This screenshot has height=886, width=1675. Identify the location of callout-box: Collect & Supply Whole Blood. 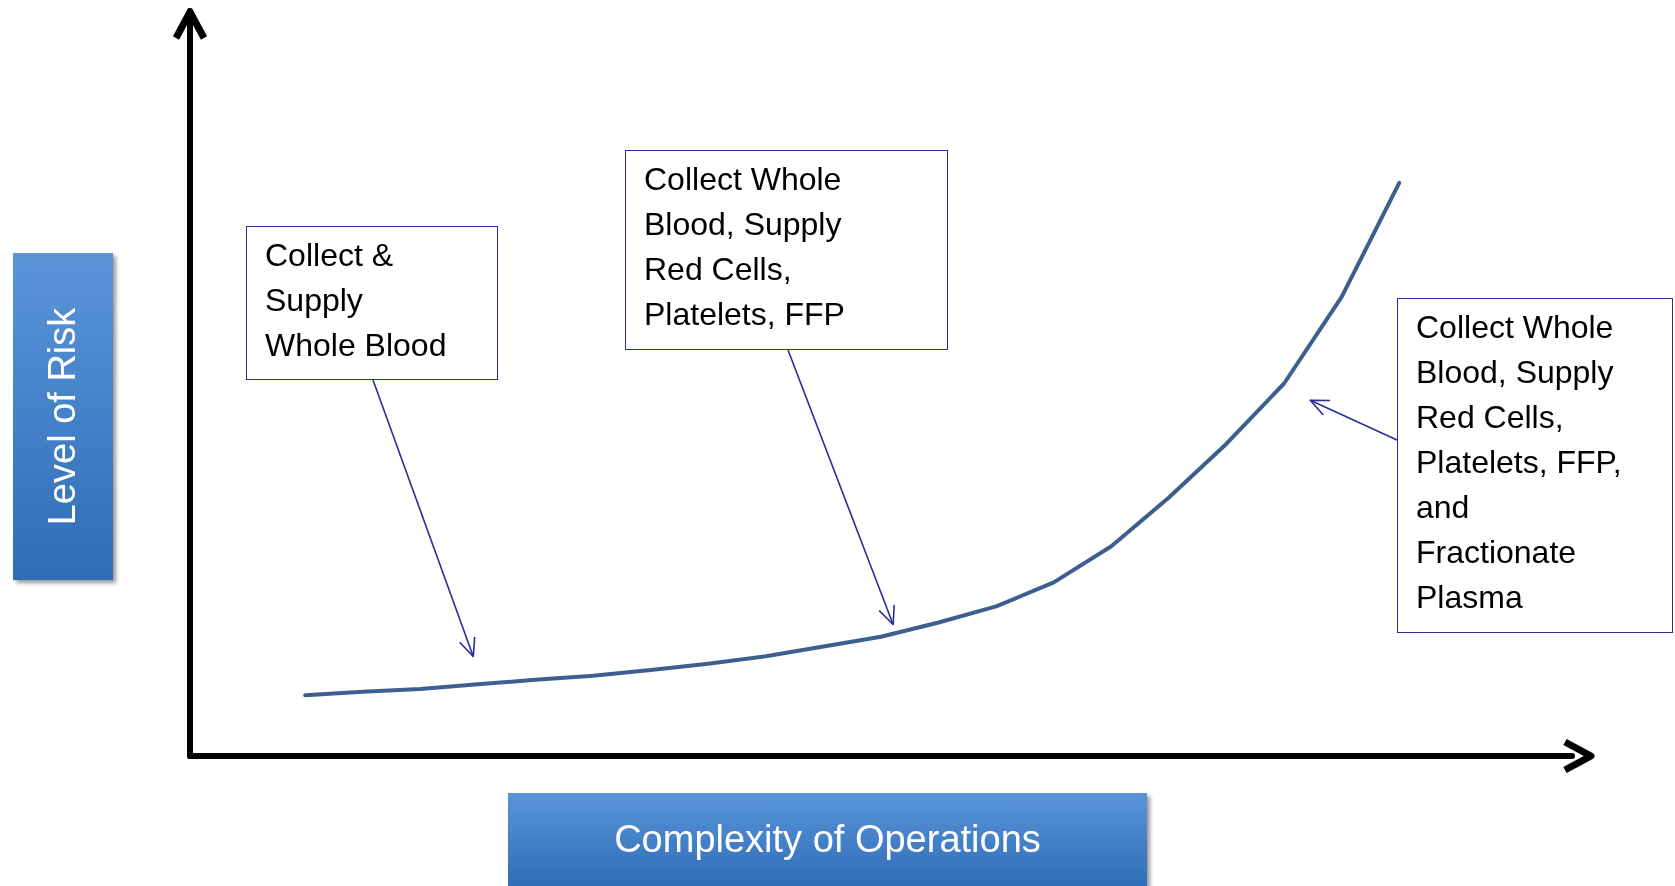
(372, 303).